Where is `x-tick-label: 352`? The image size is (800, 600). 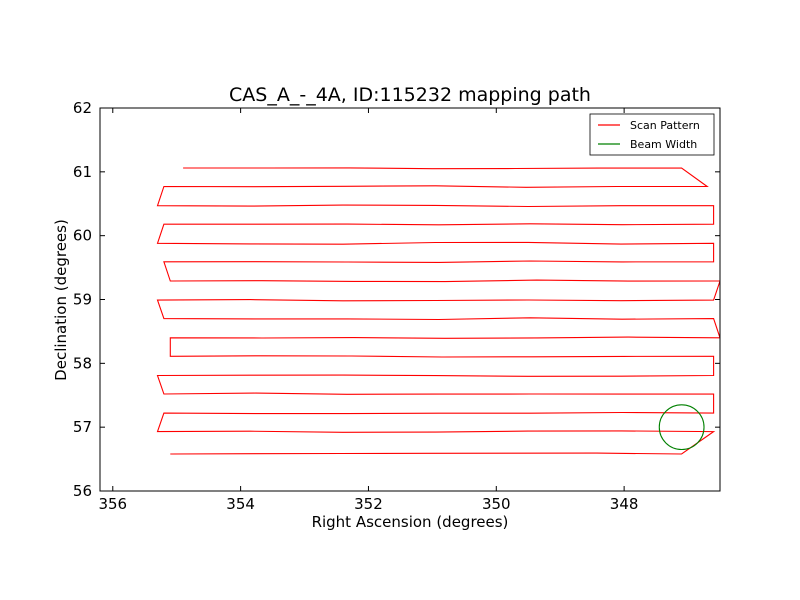 x-tick-label: 352 is located at coordinates (368, 504).